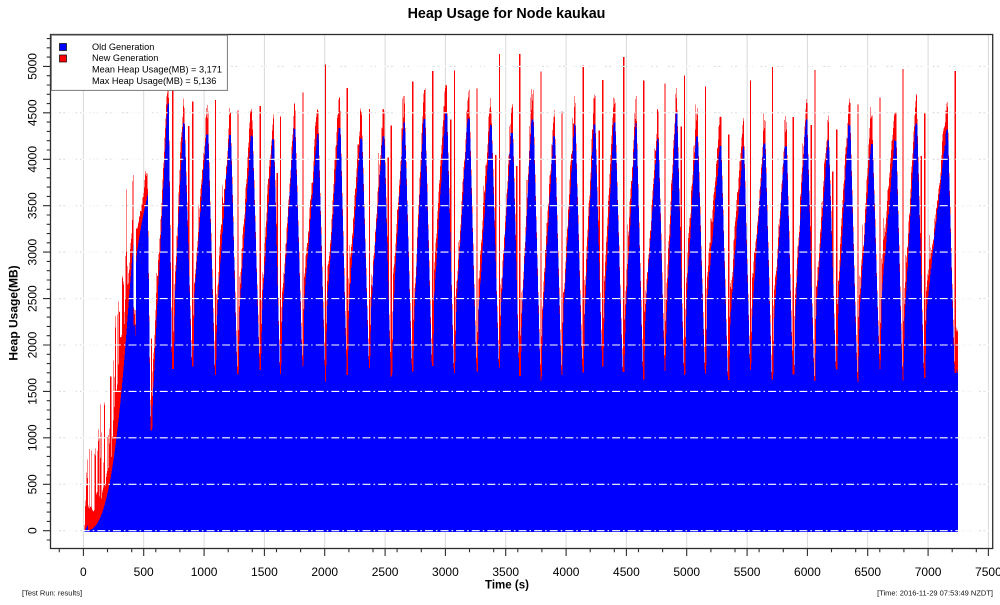 The image size is (1000, 605). I want to click on svg-text: 6000, so click(807, 572).